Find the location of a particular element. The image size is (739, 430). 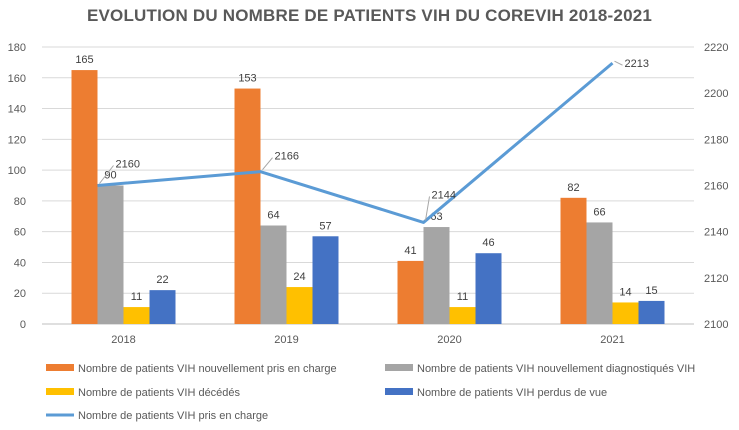

y2-tick-label: 2120 is located at coordinates (716, 279).